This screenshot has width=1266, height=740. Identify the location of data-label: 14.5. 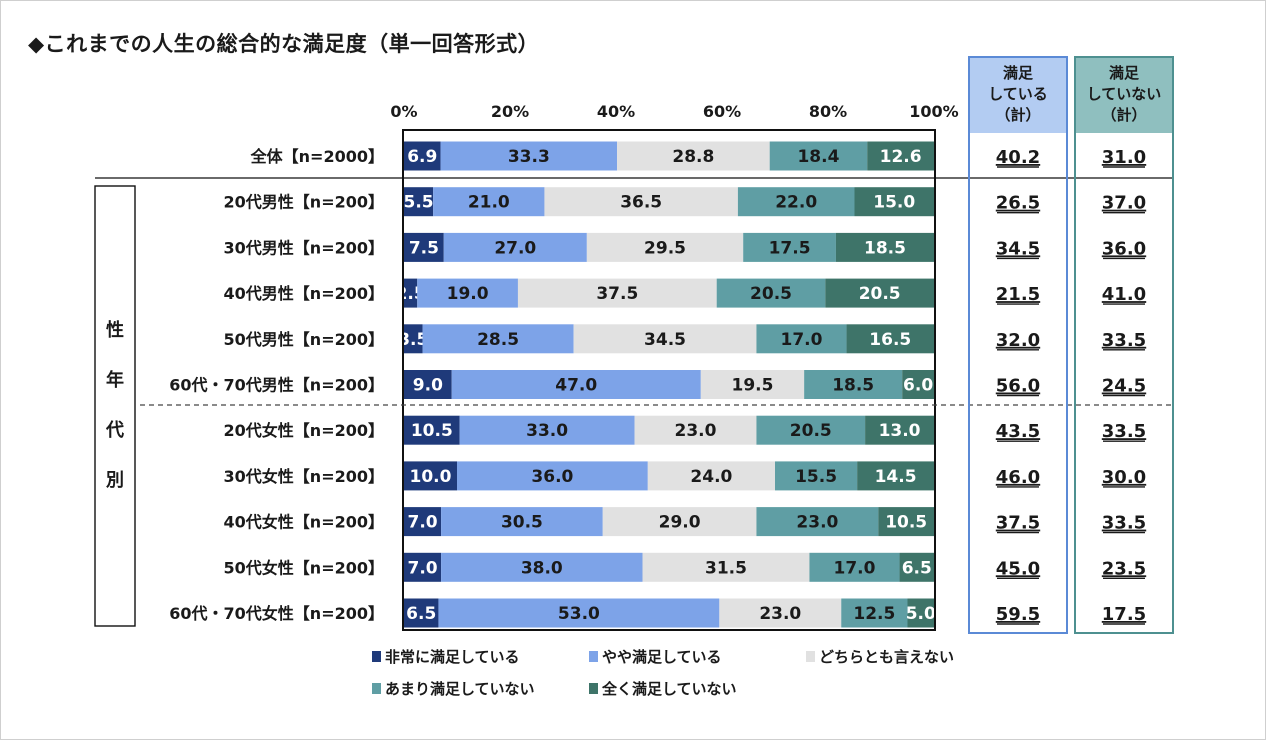
(896, 477).